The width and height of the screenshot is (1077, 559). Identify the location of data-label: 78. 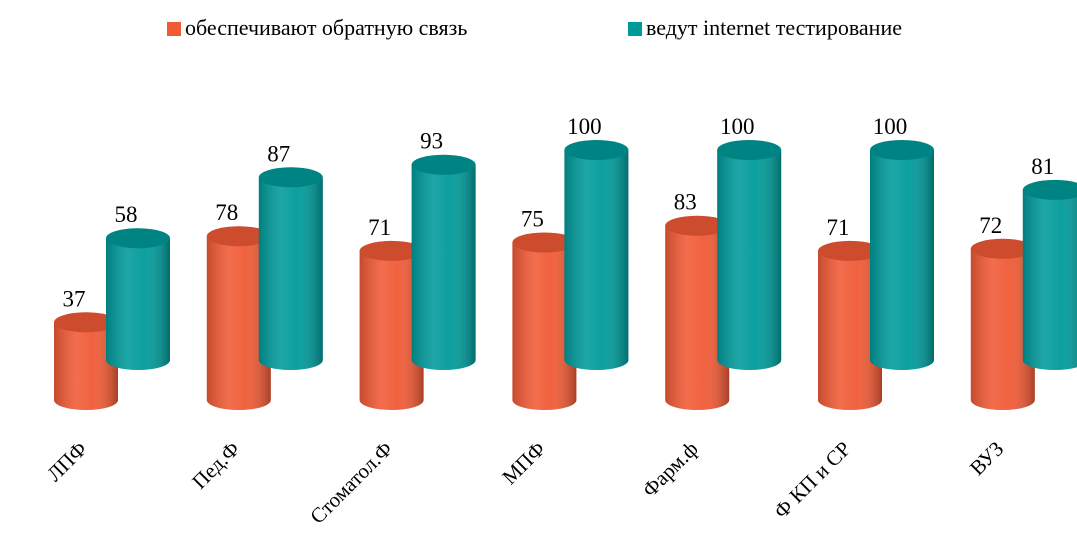
(226, 212).